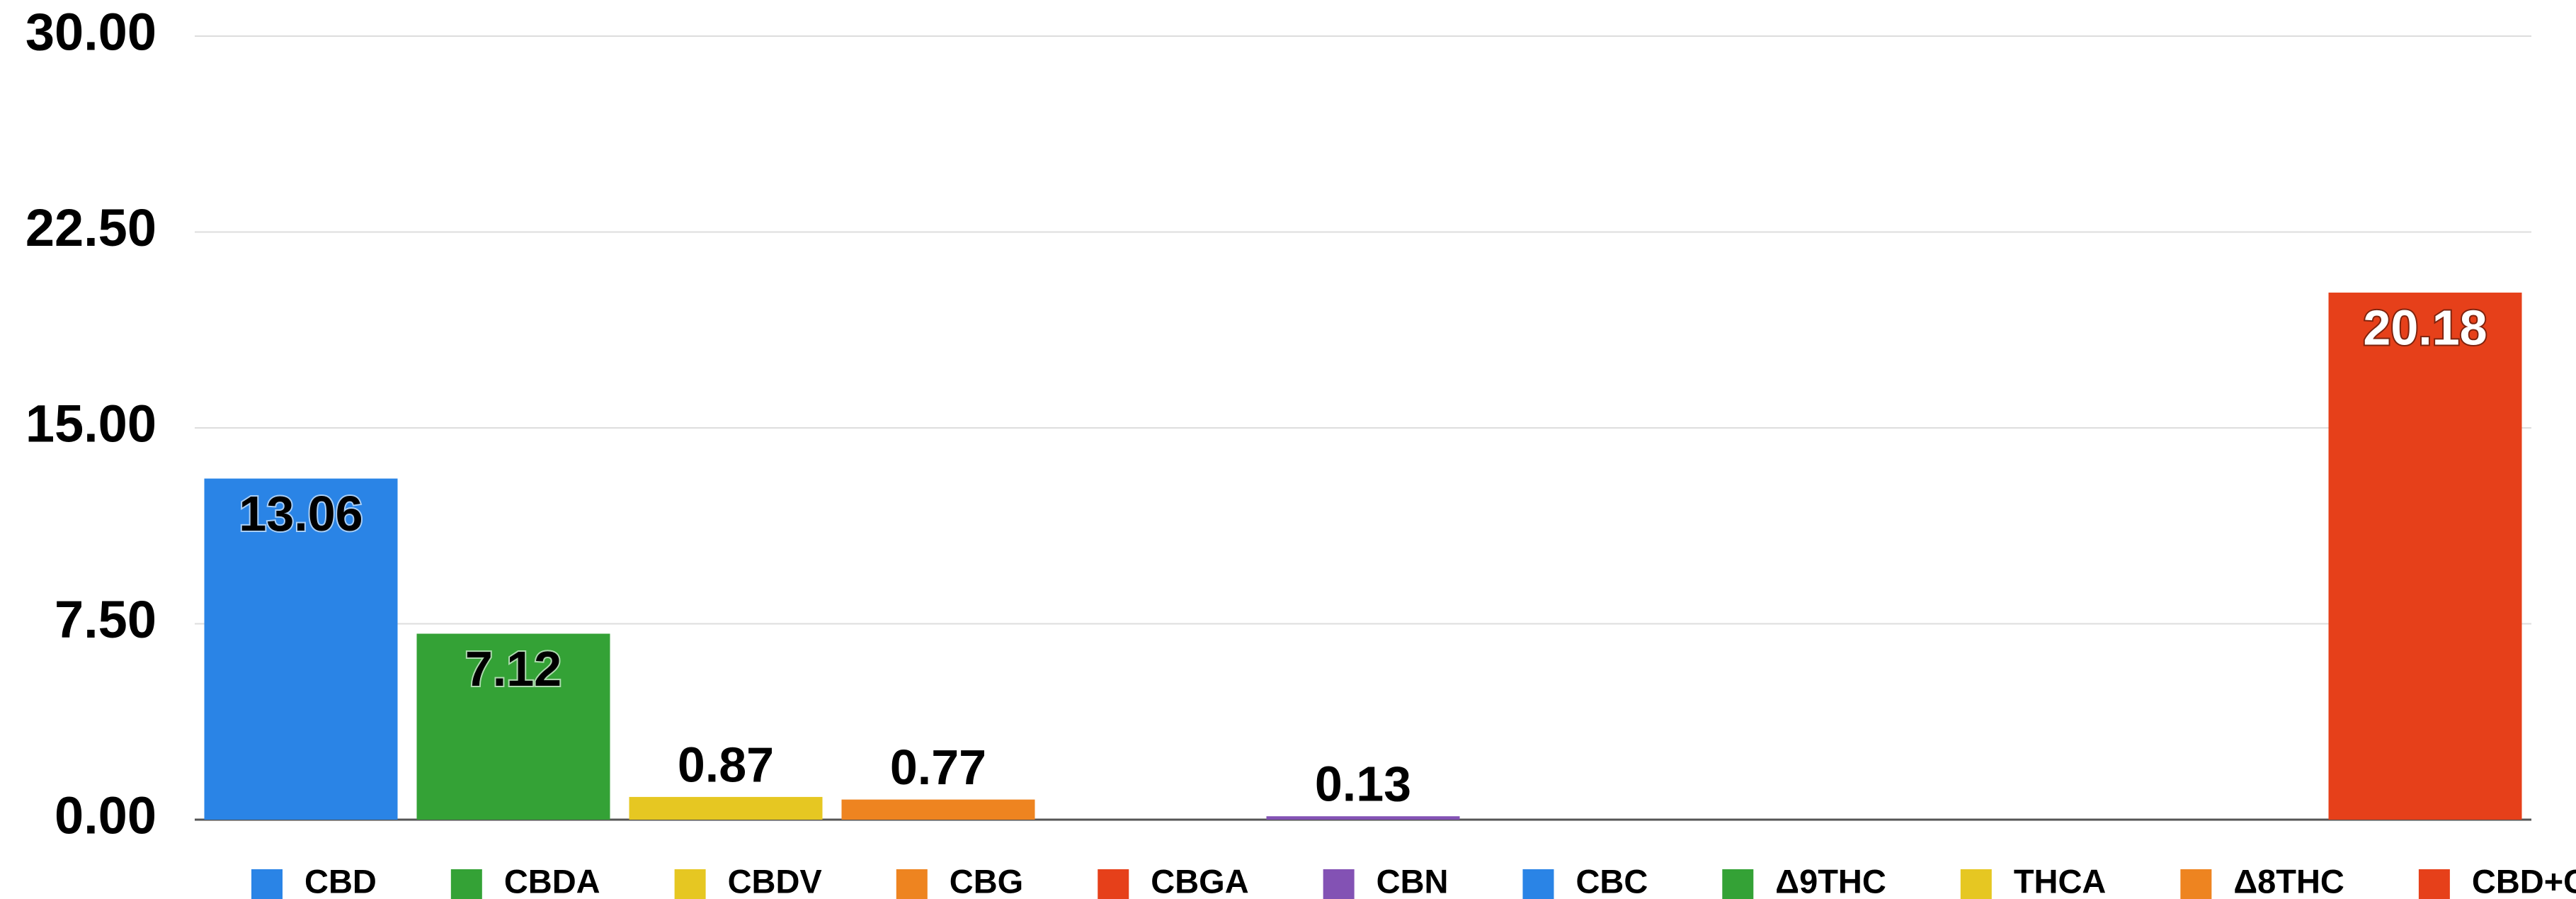  I want to click on y-tick-label: 22.50, so click(90, 227).